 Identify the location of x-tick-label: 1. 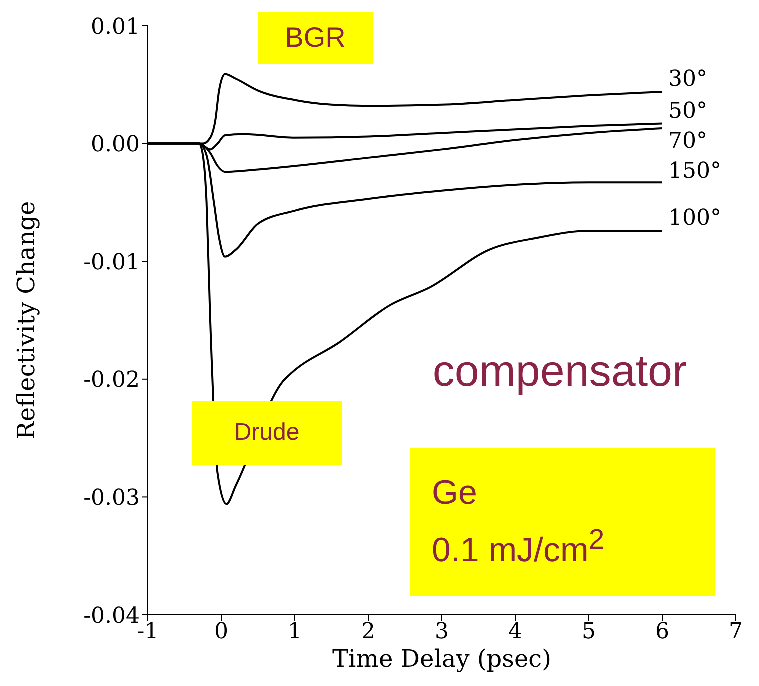
(295, 632).